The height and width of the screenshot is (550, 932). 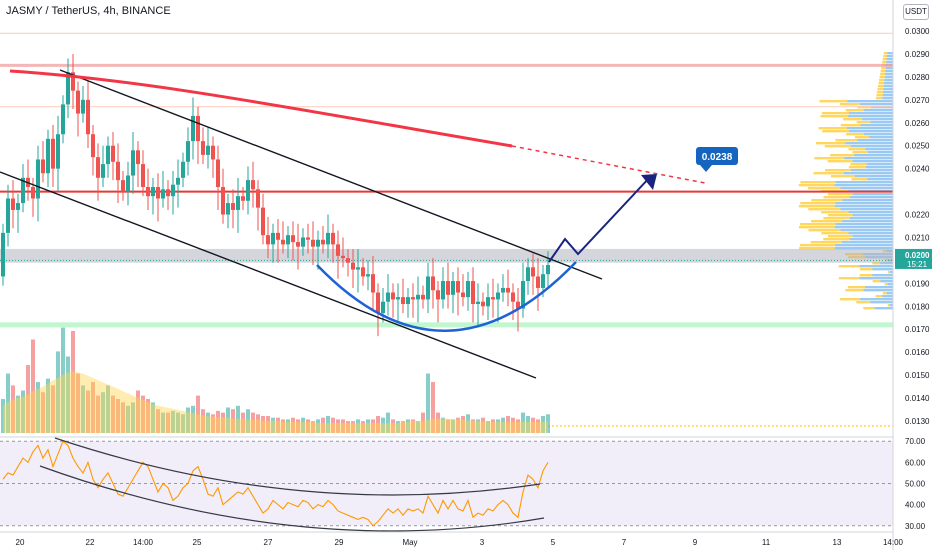 I want to click on price-tick-label: 0.0210, so click(x=917, y=237).